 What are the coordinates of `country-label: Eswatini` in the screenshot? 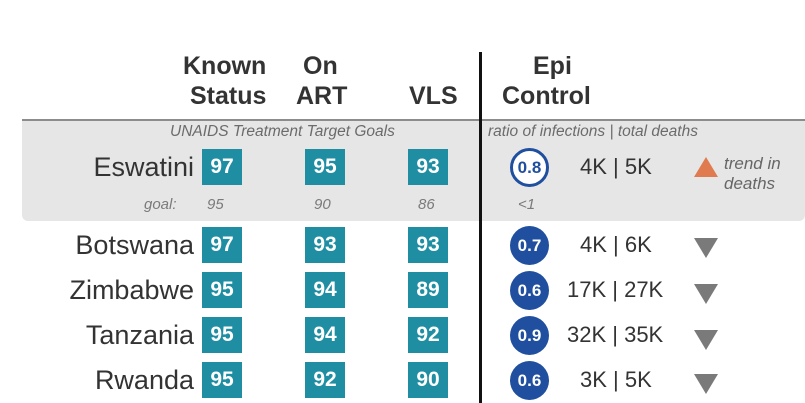 It's located at (143, 167).